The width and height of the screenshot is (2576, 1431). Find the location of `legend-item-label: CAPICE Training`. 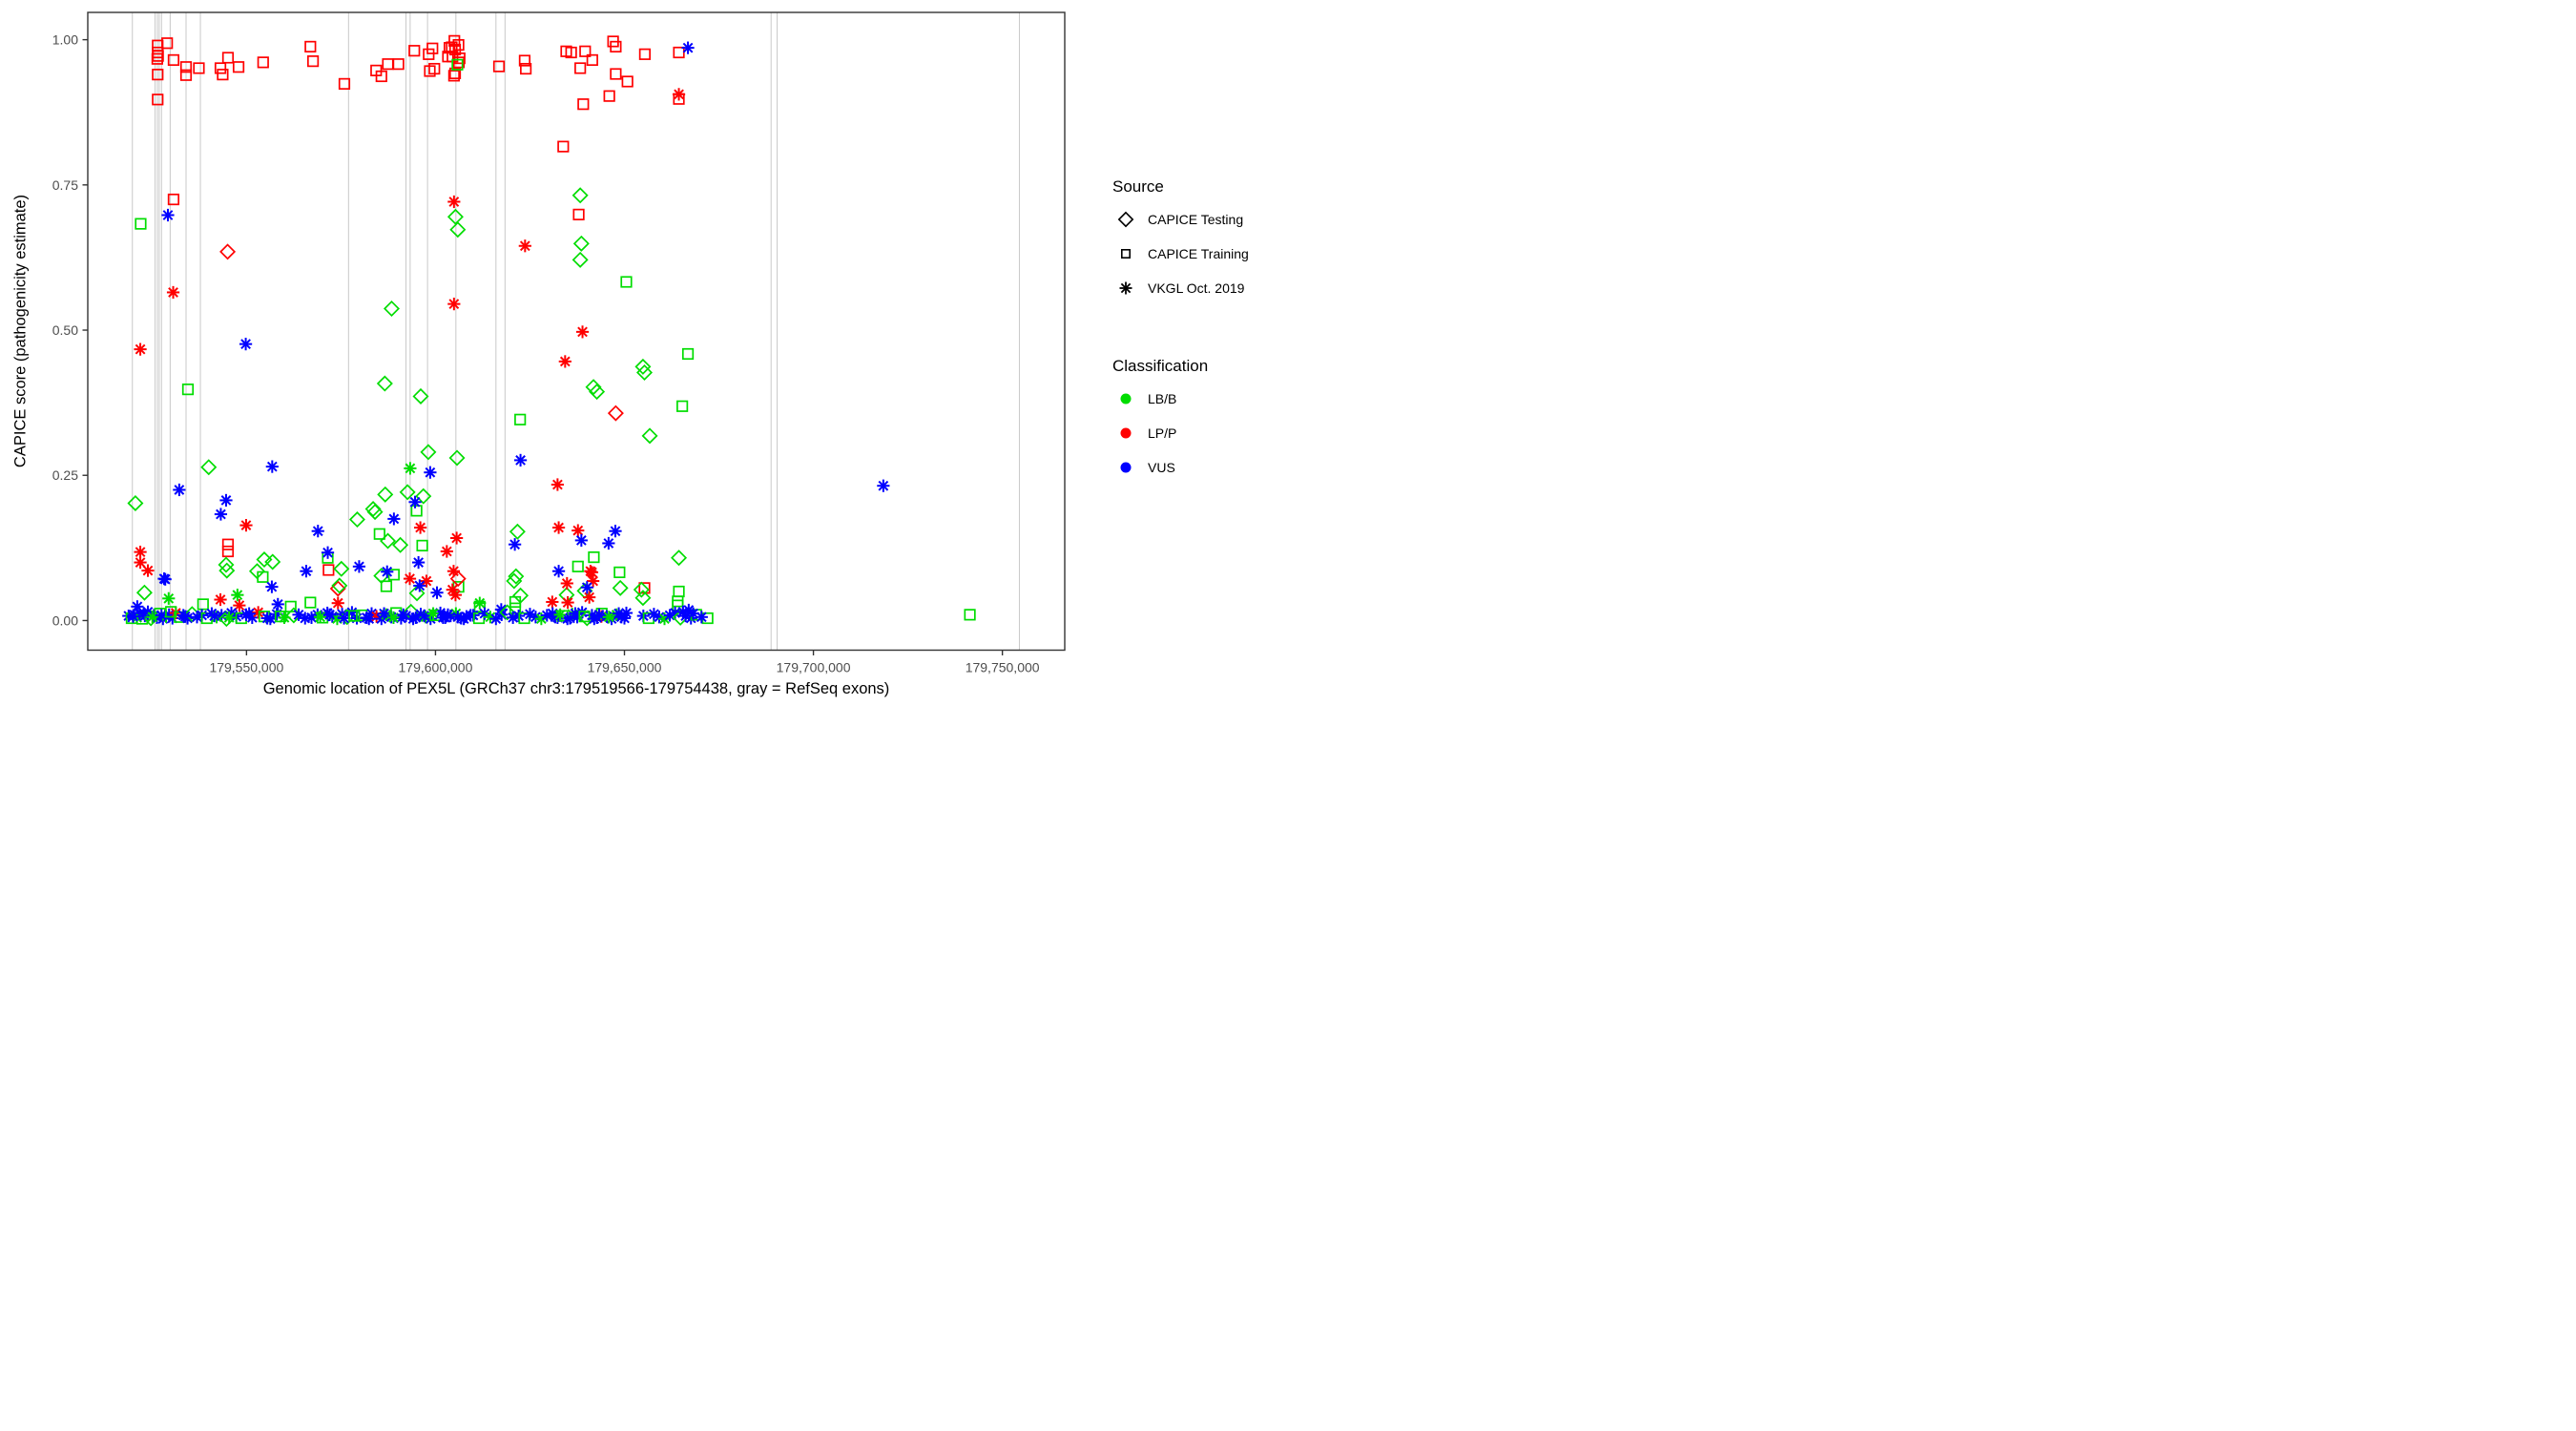

legend-item-label: CAPICE Training is located at coordinates (1198, 254).